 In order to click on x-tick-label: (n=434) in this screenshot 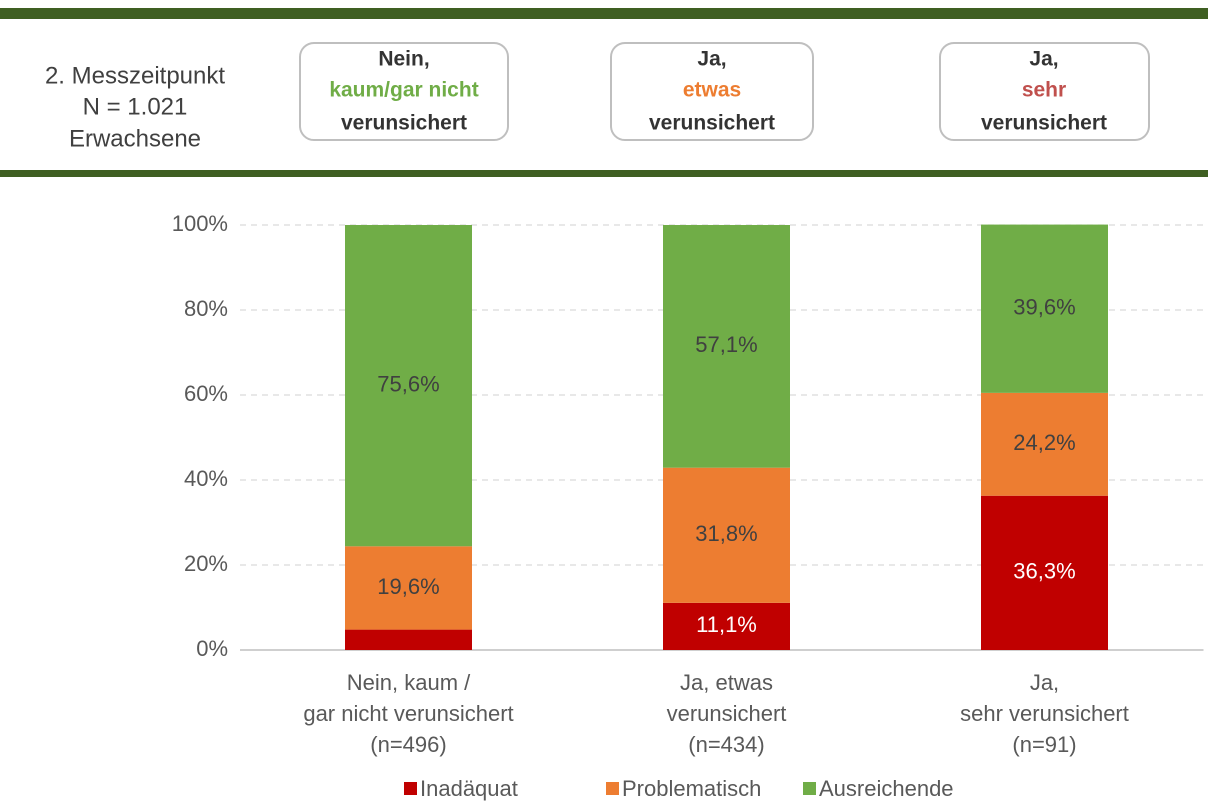, I will do `click(726, 744)`.